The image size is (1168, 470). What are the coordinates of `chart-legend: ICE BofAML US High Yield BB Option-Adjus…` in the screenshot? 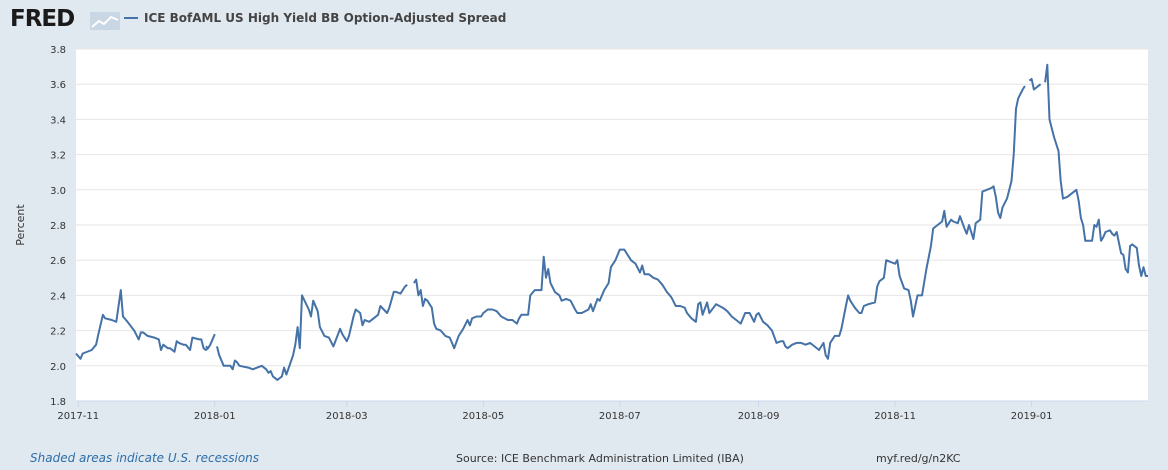 It's located at (315, 18).